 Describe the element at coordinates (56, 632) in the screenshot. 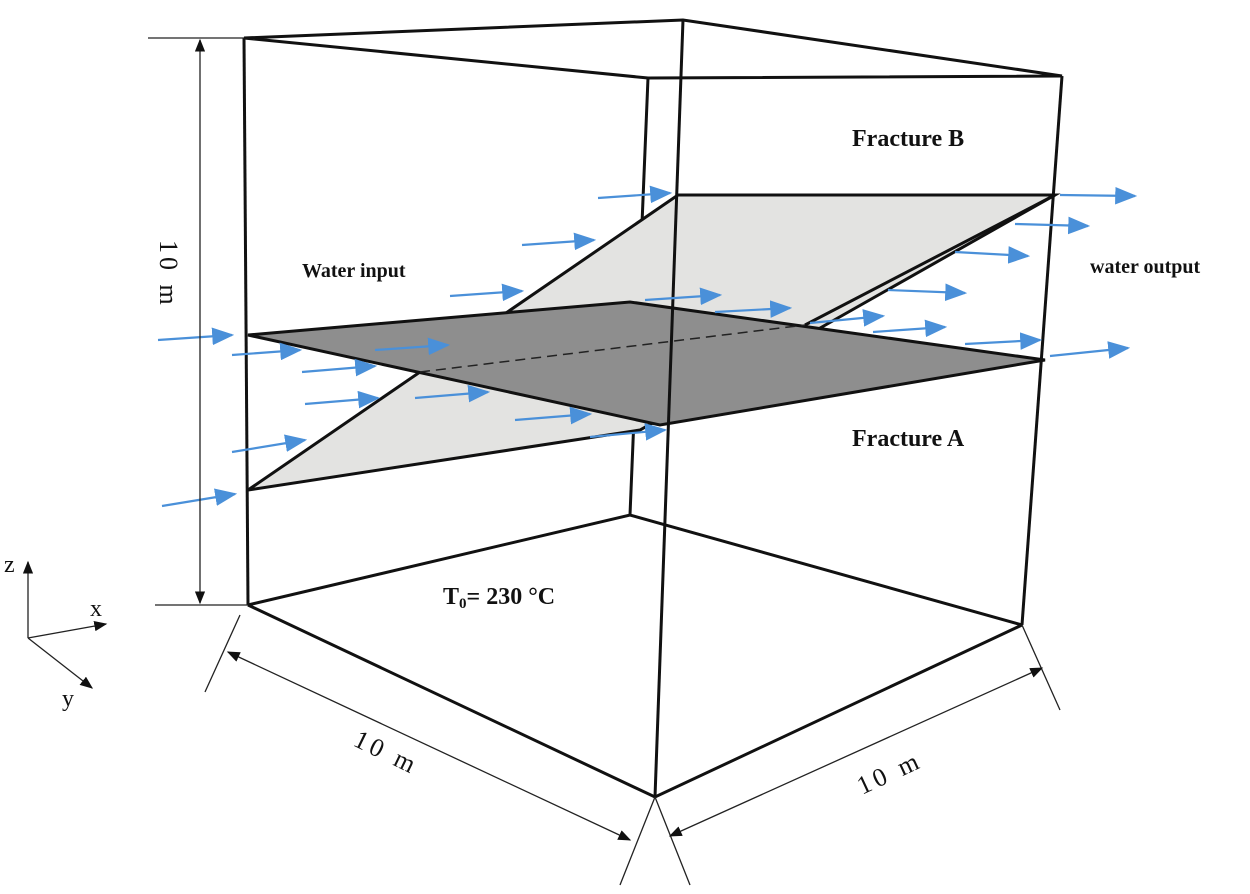

I see `axes-icon: z x y` at that location.